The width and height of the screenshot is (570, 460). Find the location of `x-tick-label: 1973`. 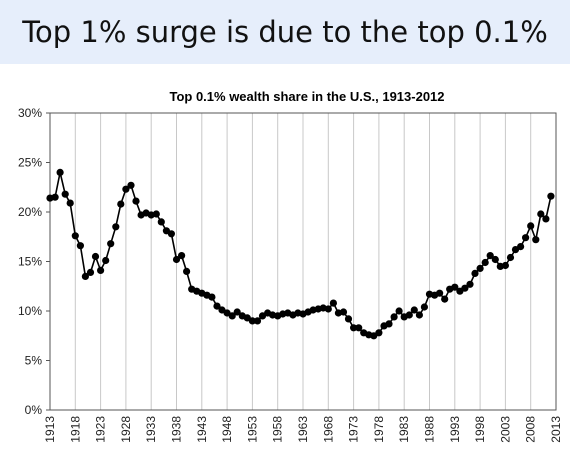

x-tick-label: 1973 is located at coordinates (354, 429).